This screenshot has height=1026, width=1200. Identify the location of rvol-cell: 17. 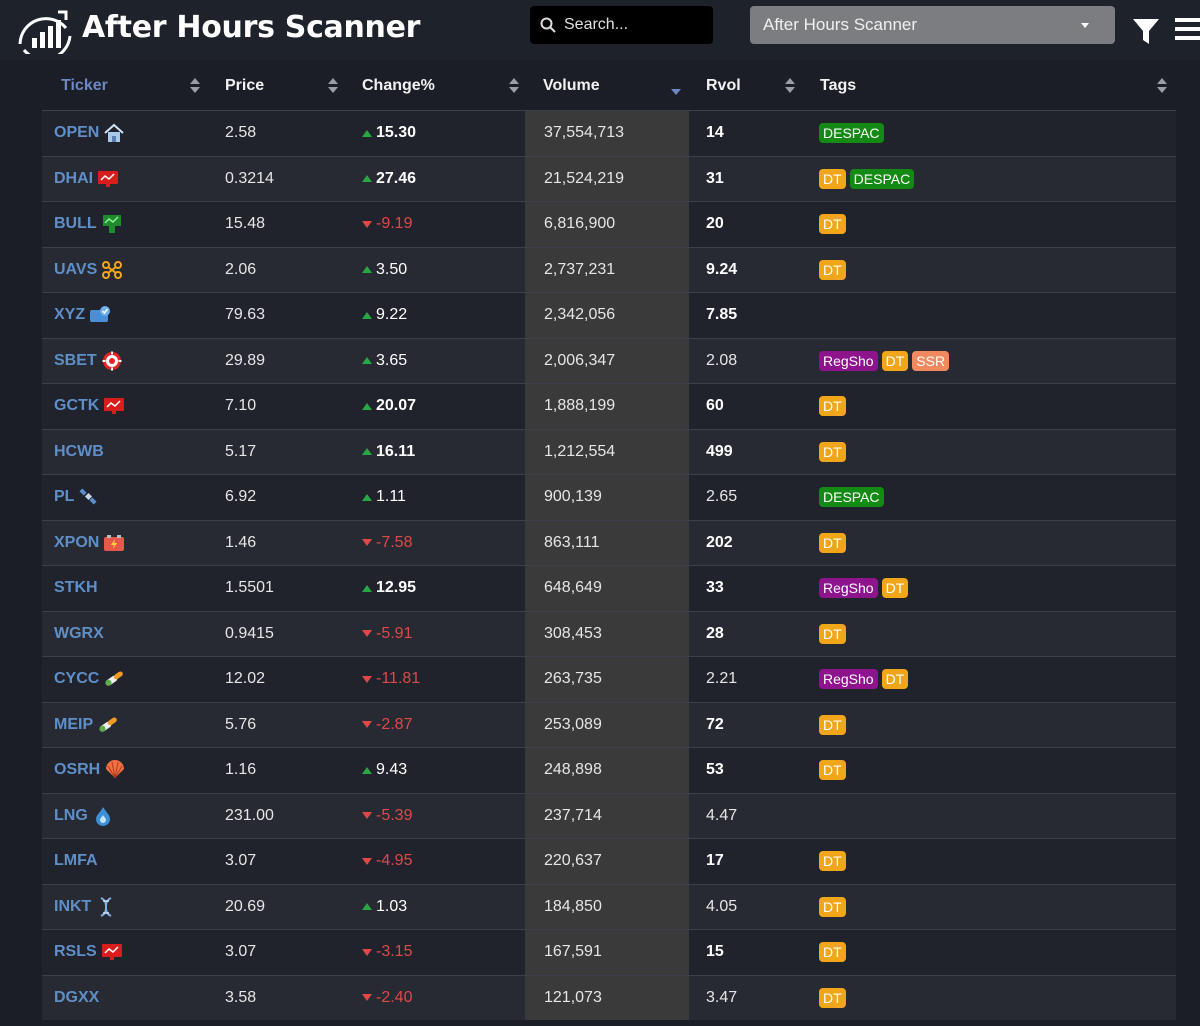
(715, 861).